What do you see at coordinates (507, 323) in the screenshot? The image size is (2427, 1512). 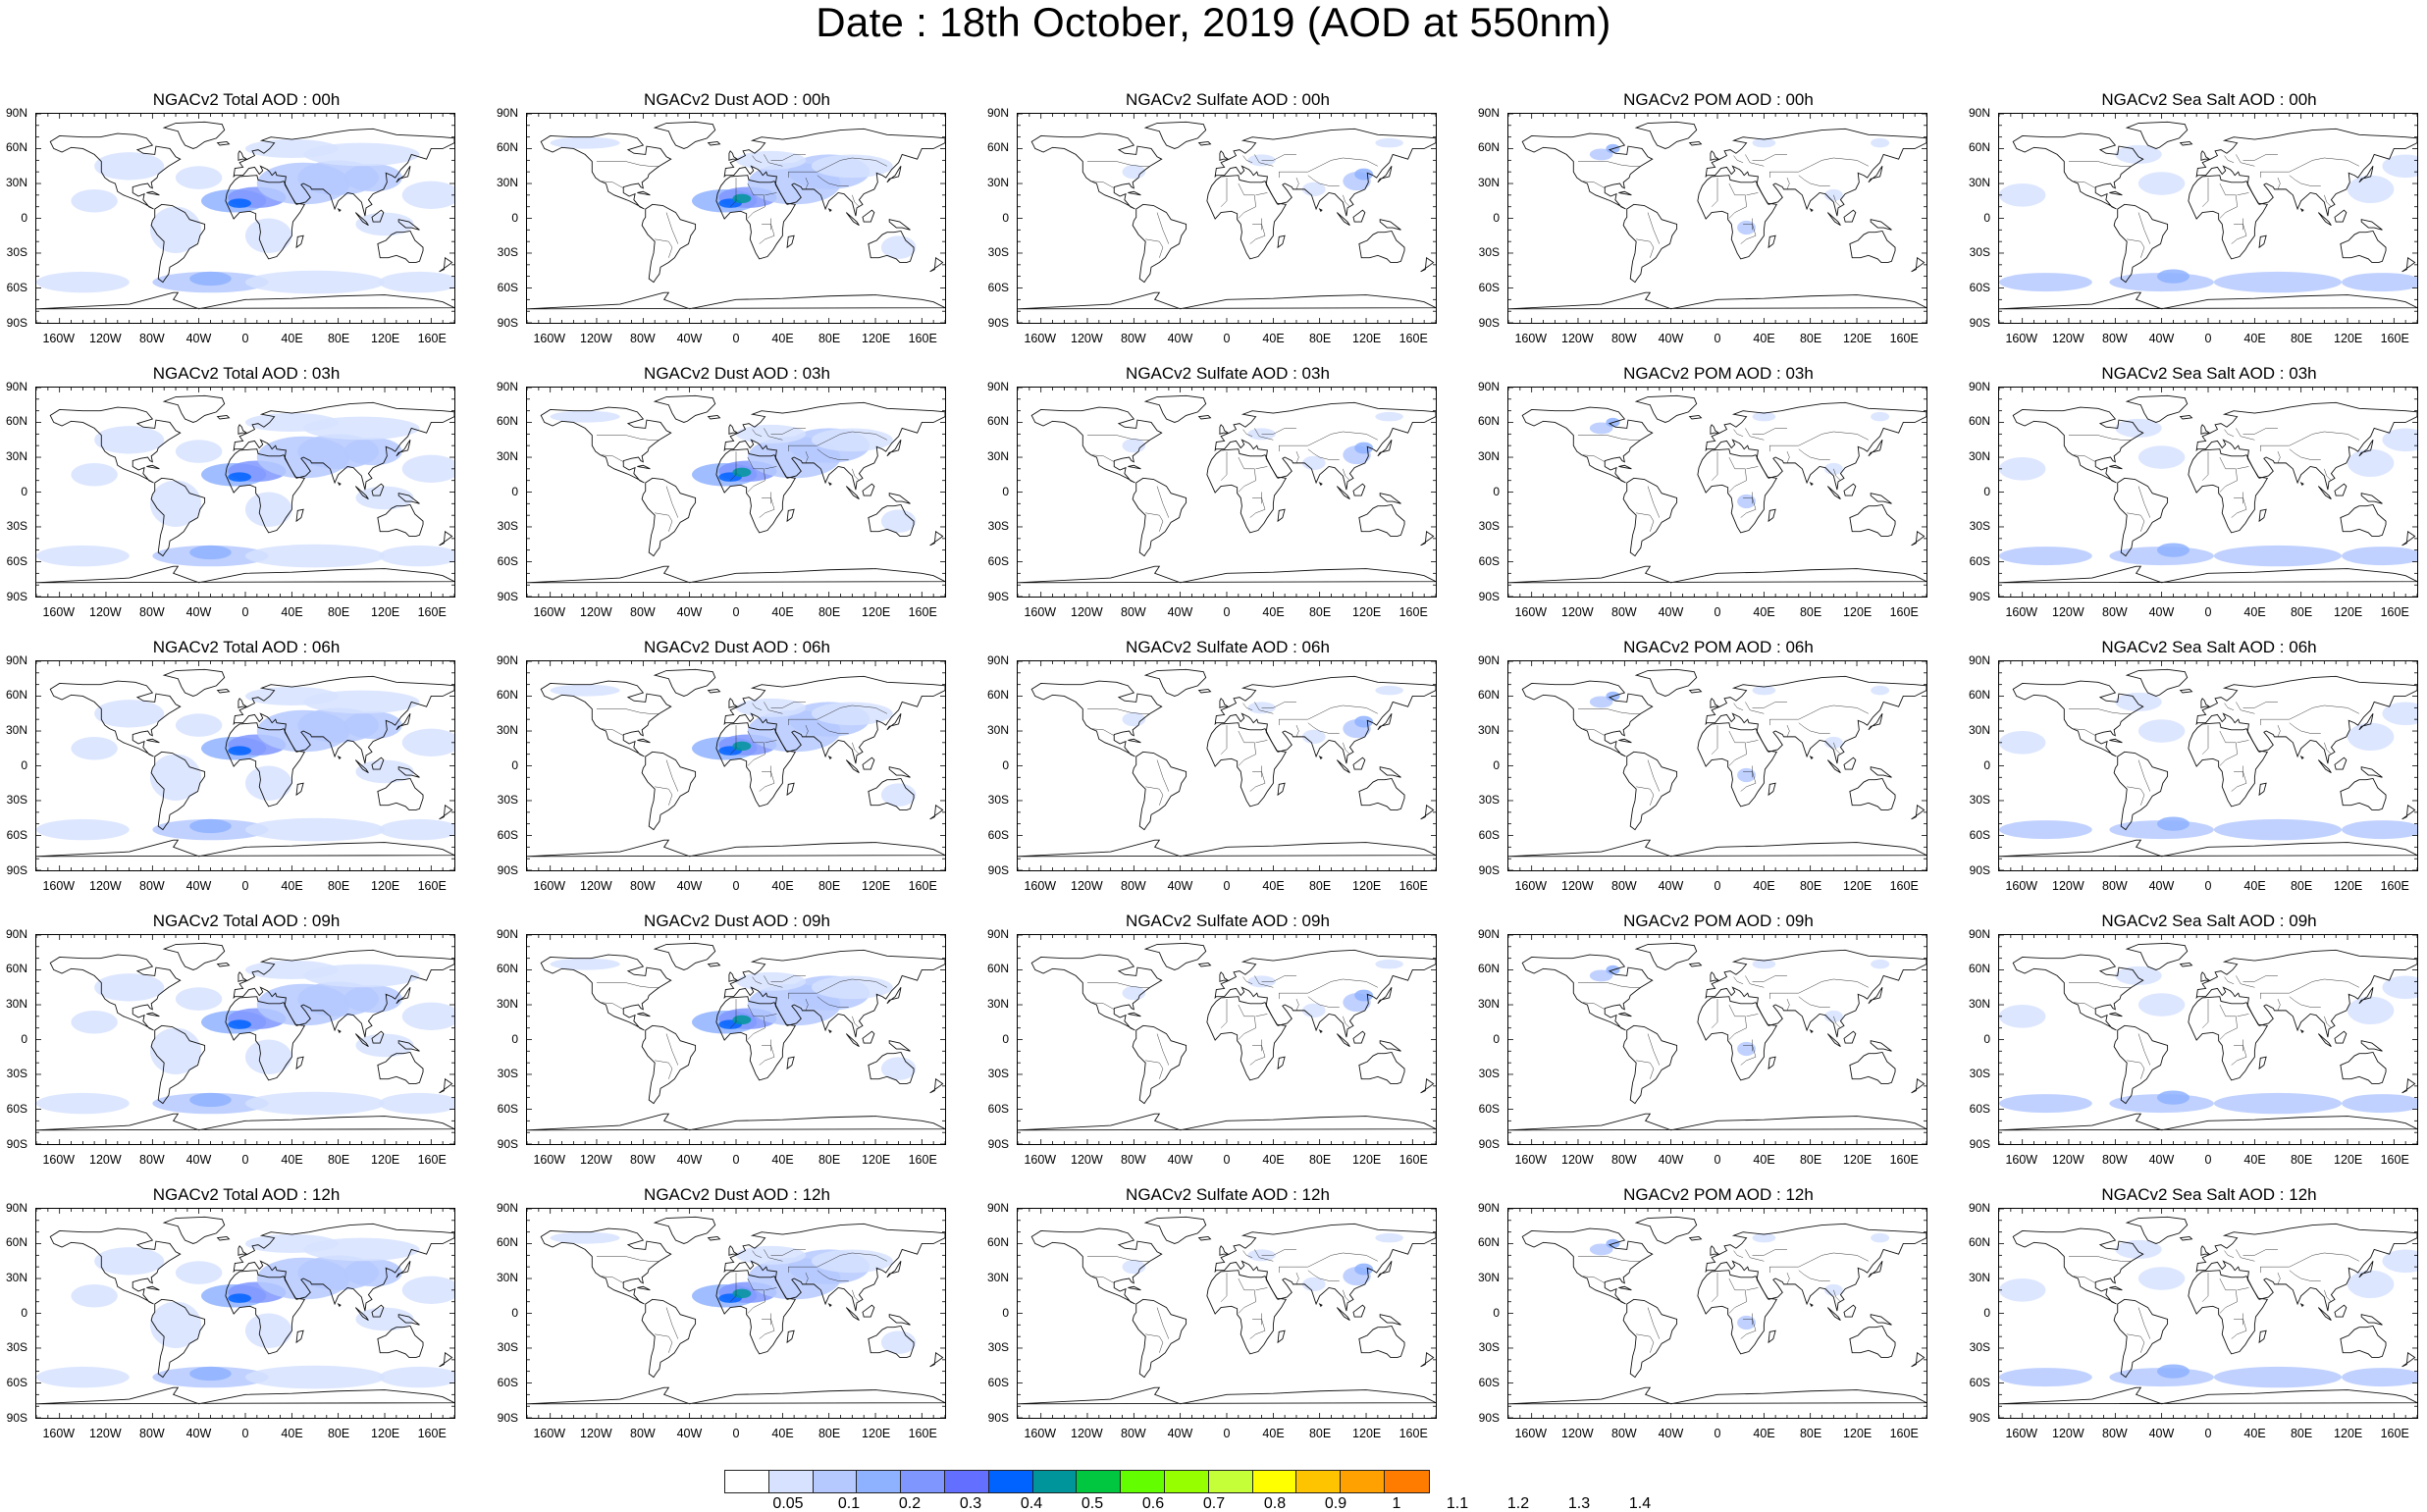 I see `latitude-label: 90S` at bounding box center [507, 323].